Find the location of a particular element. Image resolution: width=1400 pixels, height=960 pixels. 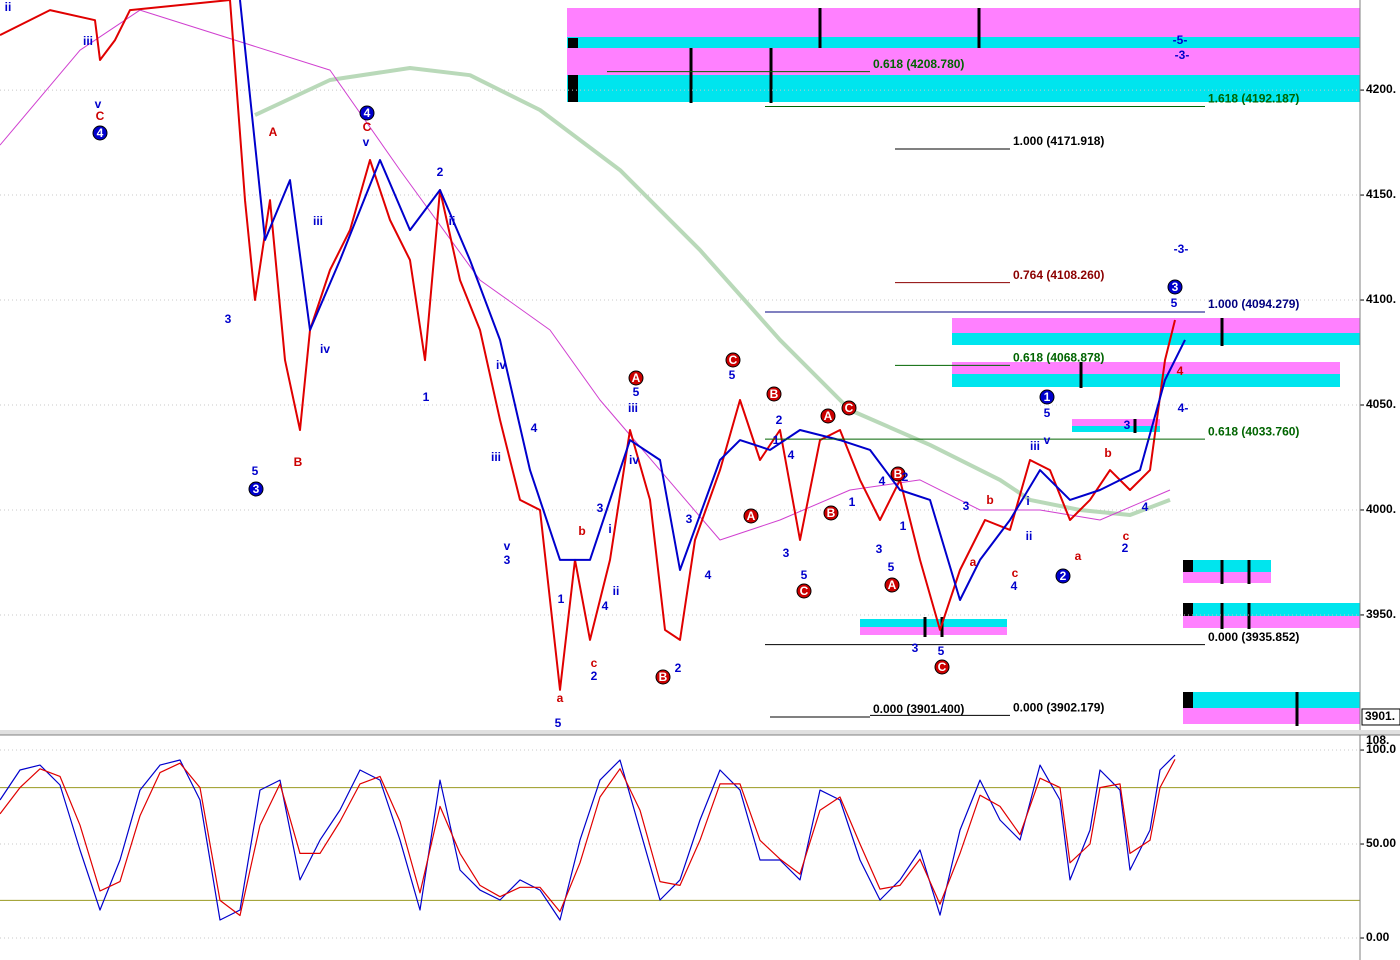

wave-label: 4- is located at coordinates (1183, 408).